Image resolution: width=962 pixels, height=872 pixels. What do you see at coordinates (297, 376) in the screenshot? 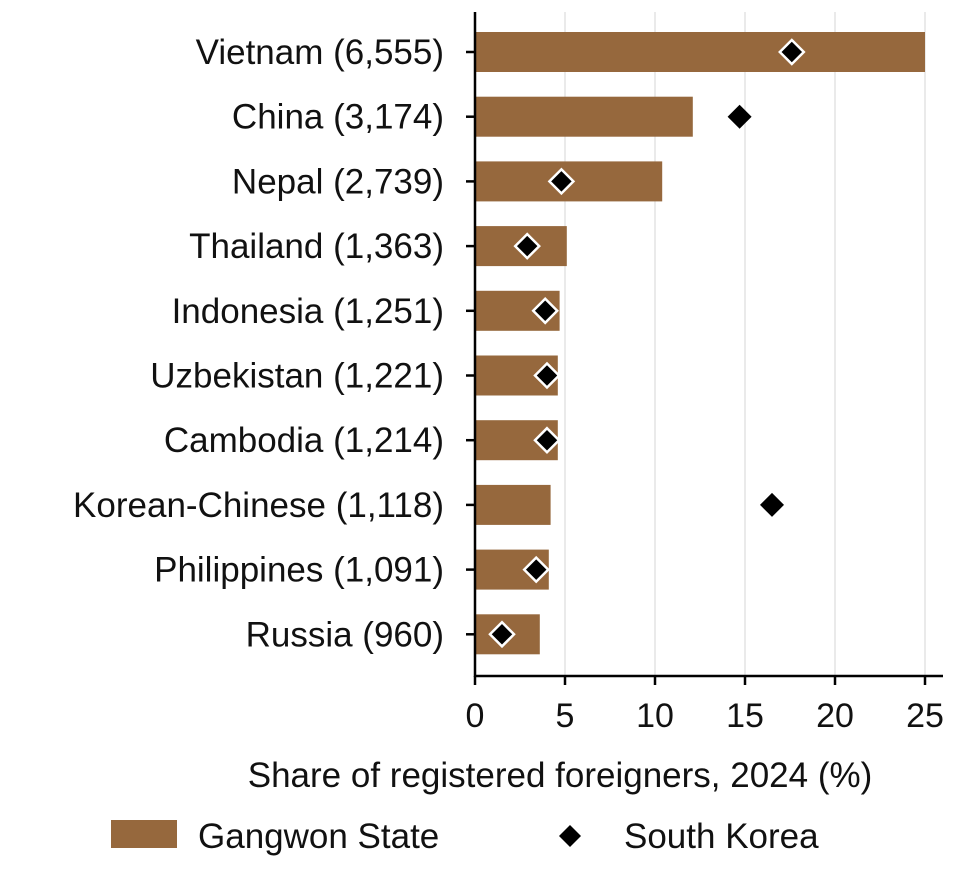
I see `category-label-uzbekistan: Uzbekistan (1,221)` at bounding box center [297, 376].